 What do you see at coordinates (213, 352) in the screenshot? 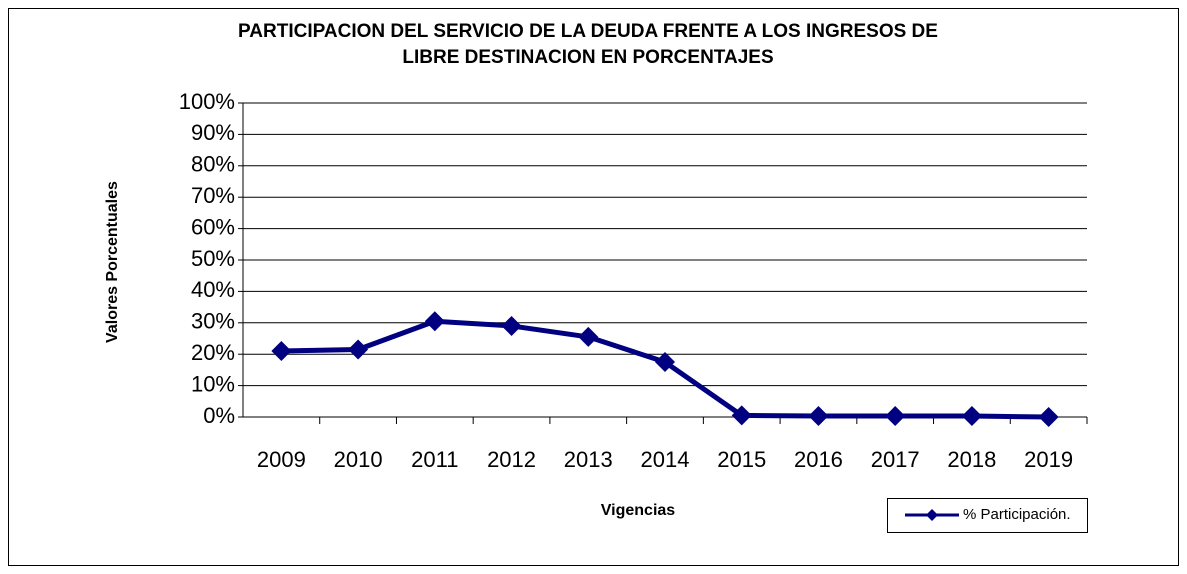
I see `y-tick-label: 20%` at bounding box center [213, 352].